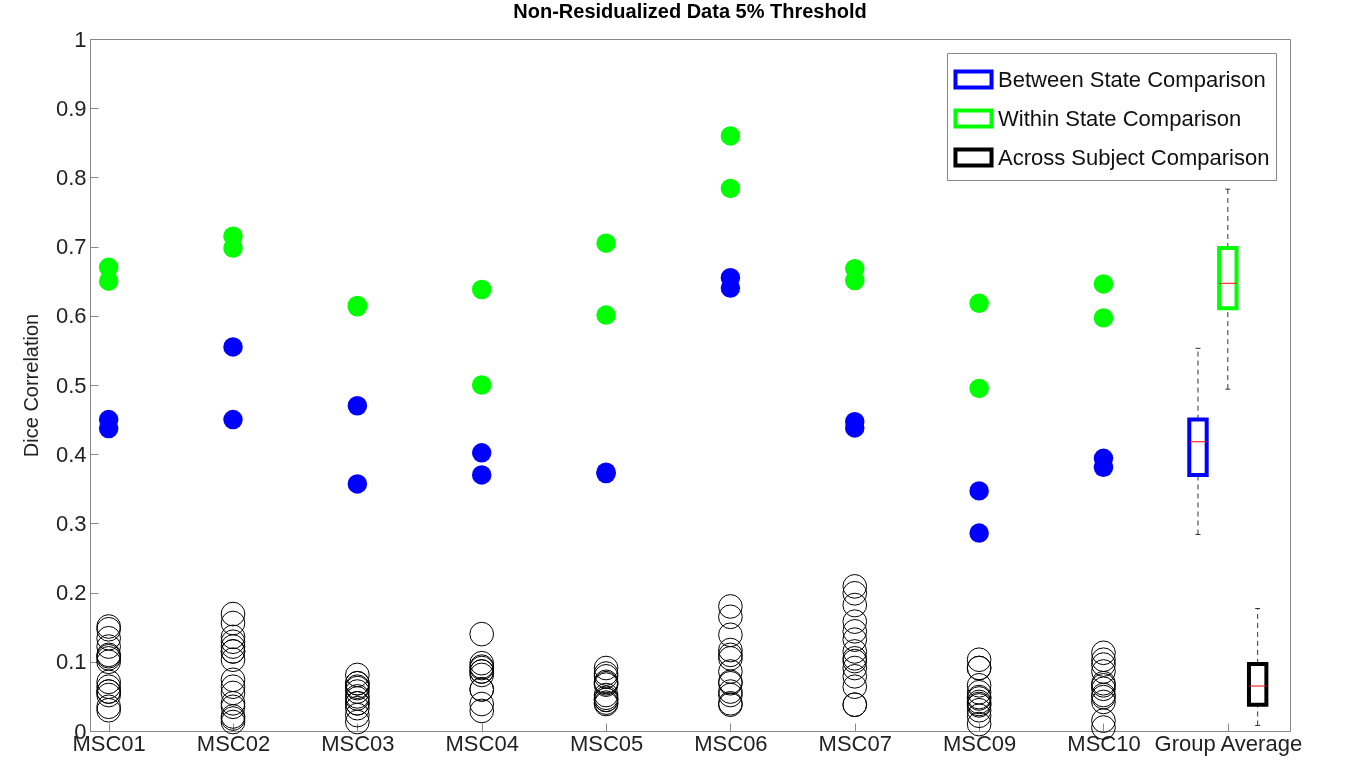  Describe the element at coordinates (606, 743) in the screenshot. I see `x-tick-label: MSC05` at that location.